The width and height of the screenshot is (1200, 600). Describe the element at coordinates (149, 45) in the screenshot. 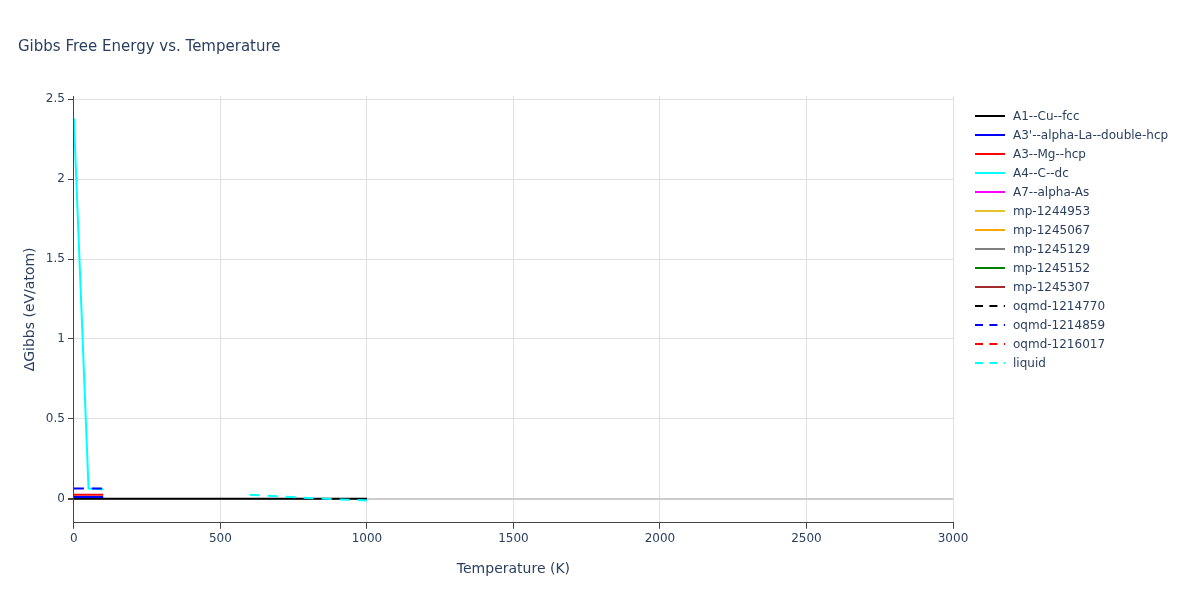

I see `chart-title: Gibbs Free Energy vs. Temperature` at that location.